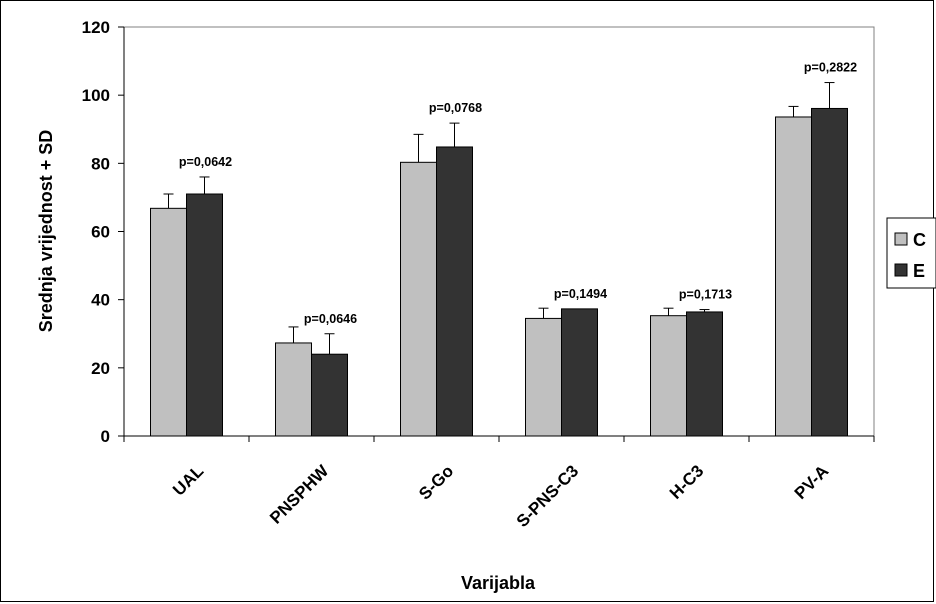  What do you see at coordinates (100, 368) in the screenshot?
I see `y-tick-label: 20` at bounding box center [100, 368].